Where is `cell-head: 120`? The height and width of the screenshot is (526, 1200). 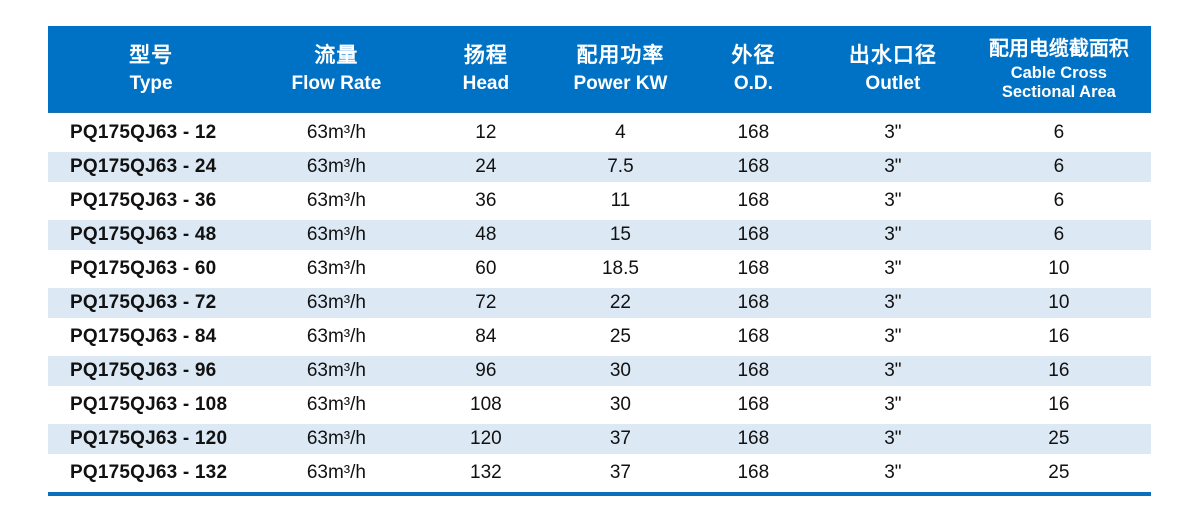 cell-head: 120 is located at coordinates (486, 438).